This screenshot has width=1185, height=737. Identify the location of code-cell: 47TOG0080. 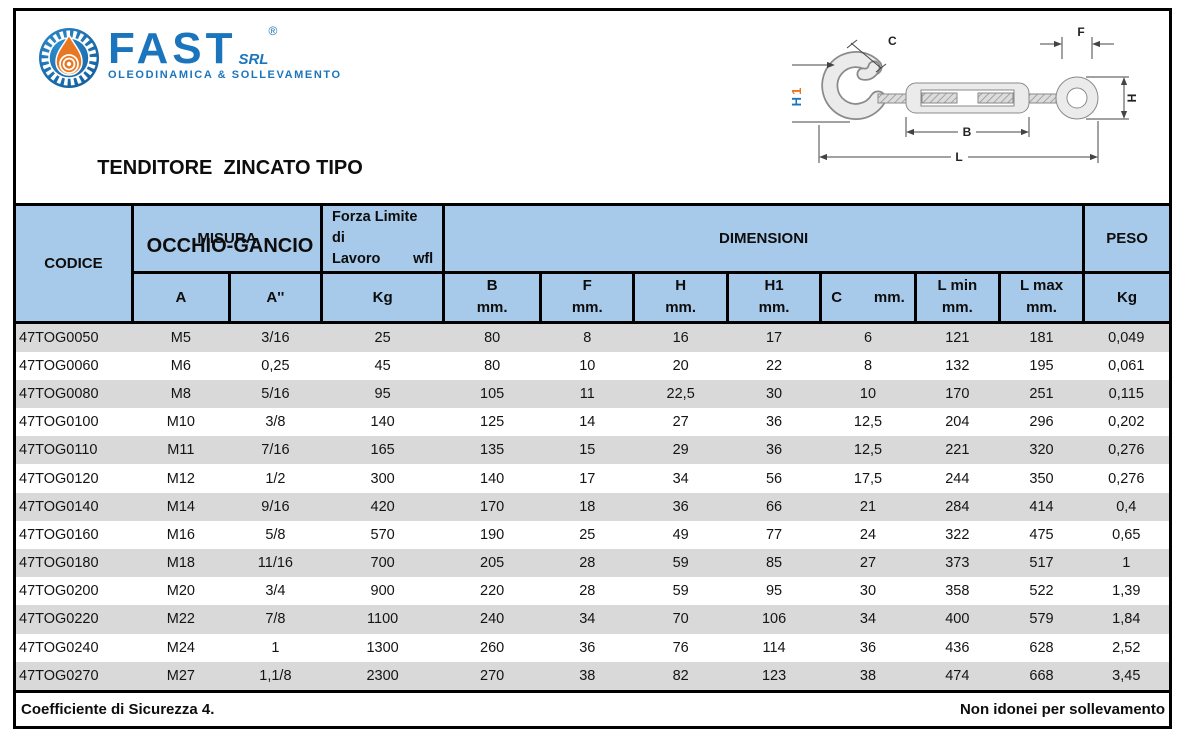
(74, 394).